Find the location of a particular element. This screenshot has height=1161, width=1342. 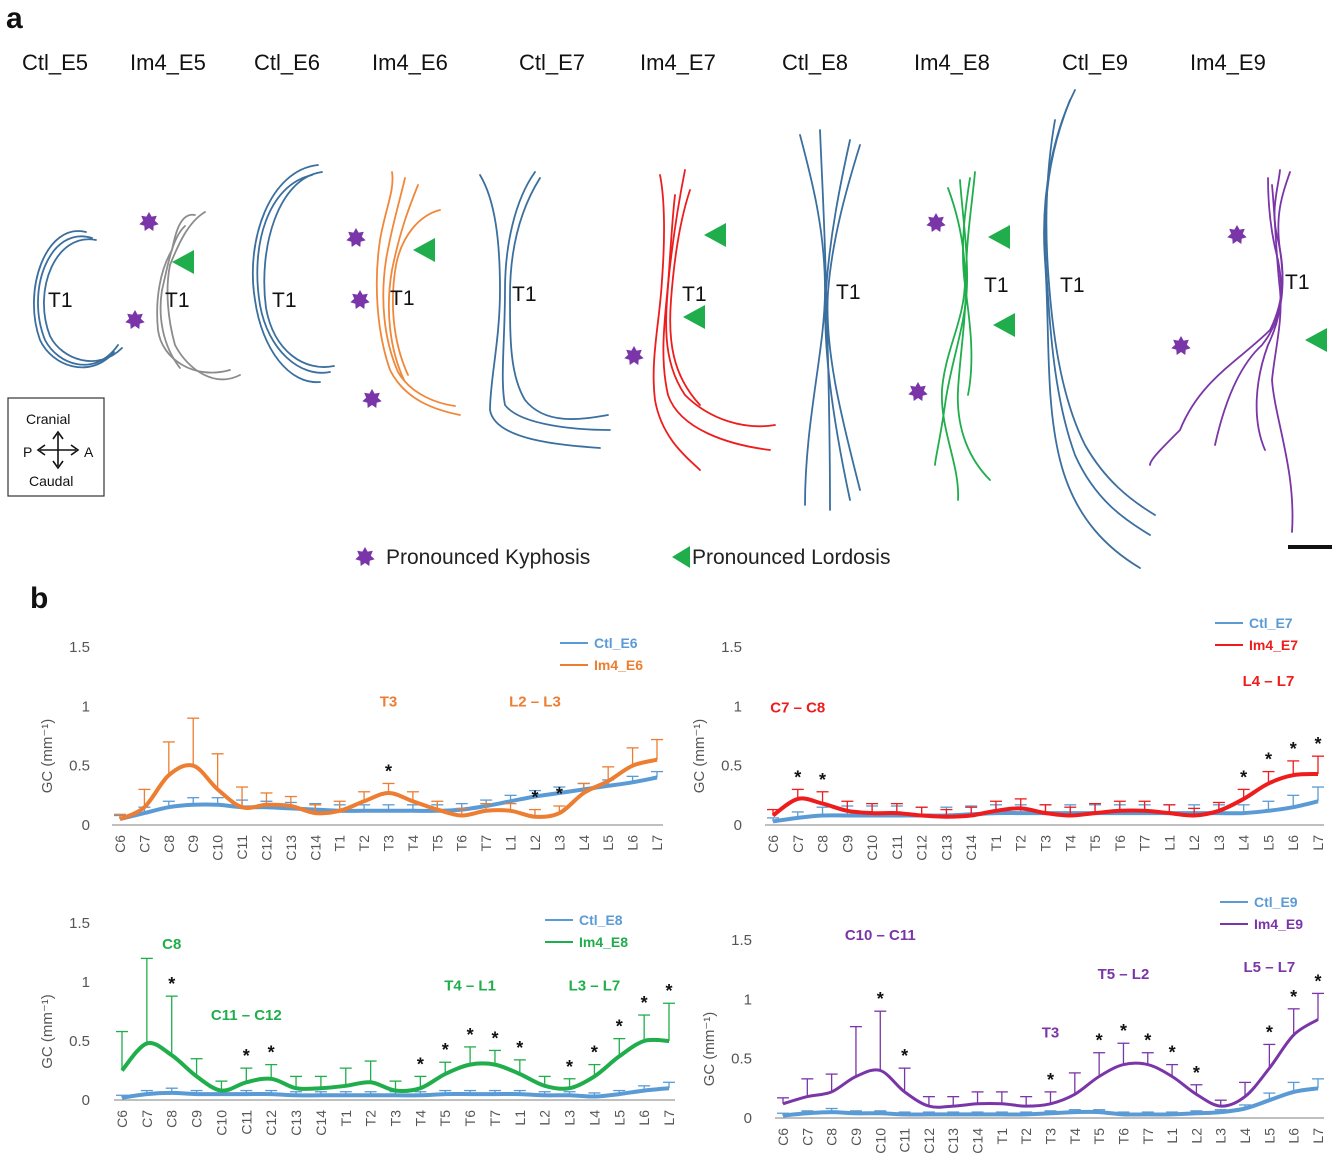

region-annotation: L4 – L7 is located at coordinates (1269, 681).